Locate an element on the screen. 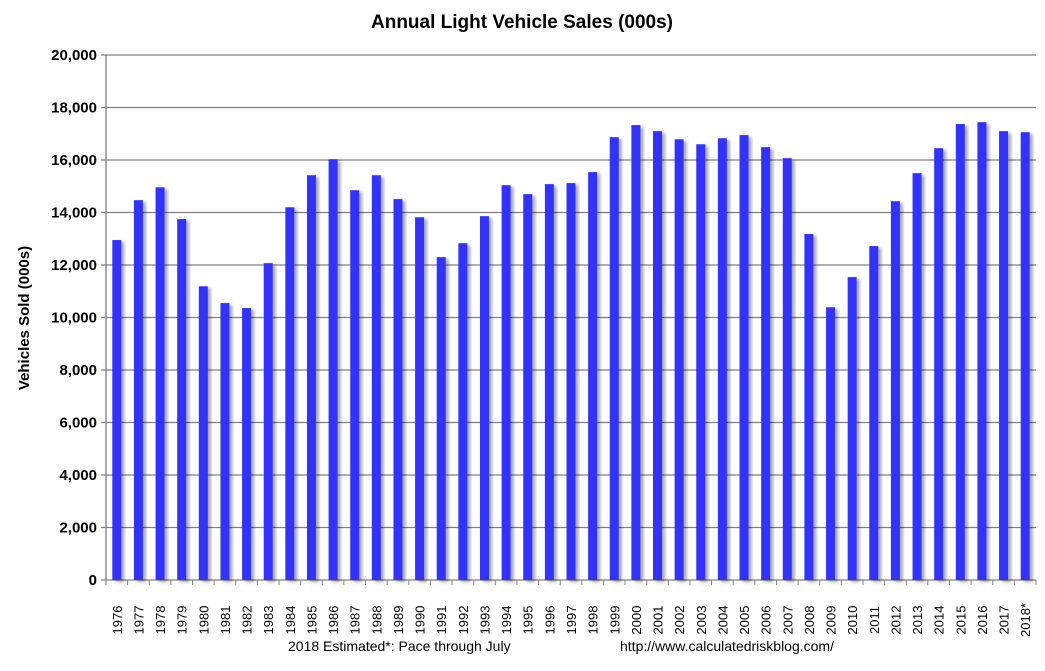  bar-2001 is located at coordinates (658, 355).